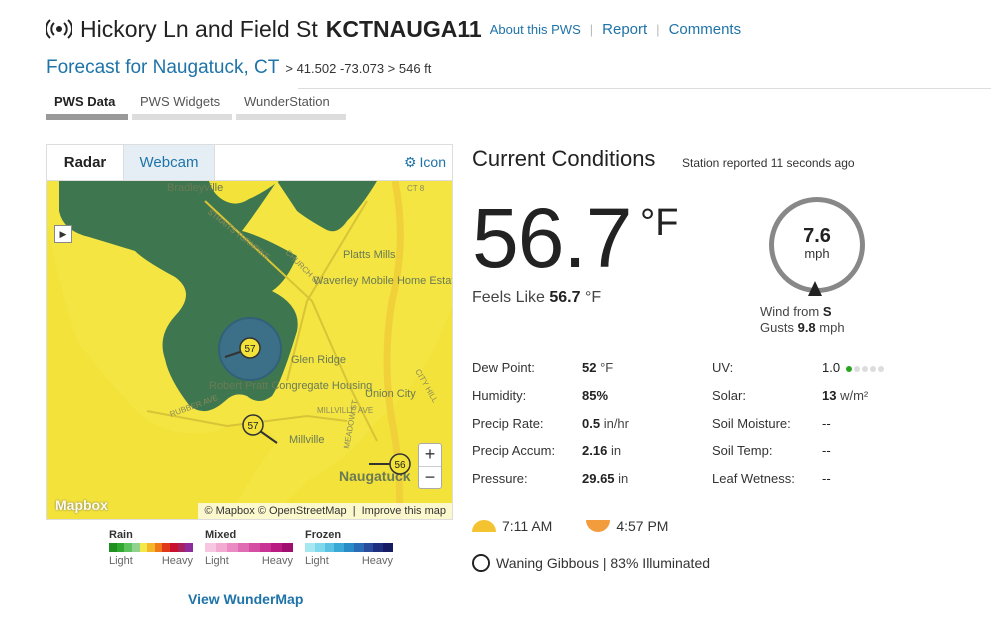  I want to click on map-label-glen-ridge: Glen Ridge, so click(318, 360).